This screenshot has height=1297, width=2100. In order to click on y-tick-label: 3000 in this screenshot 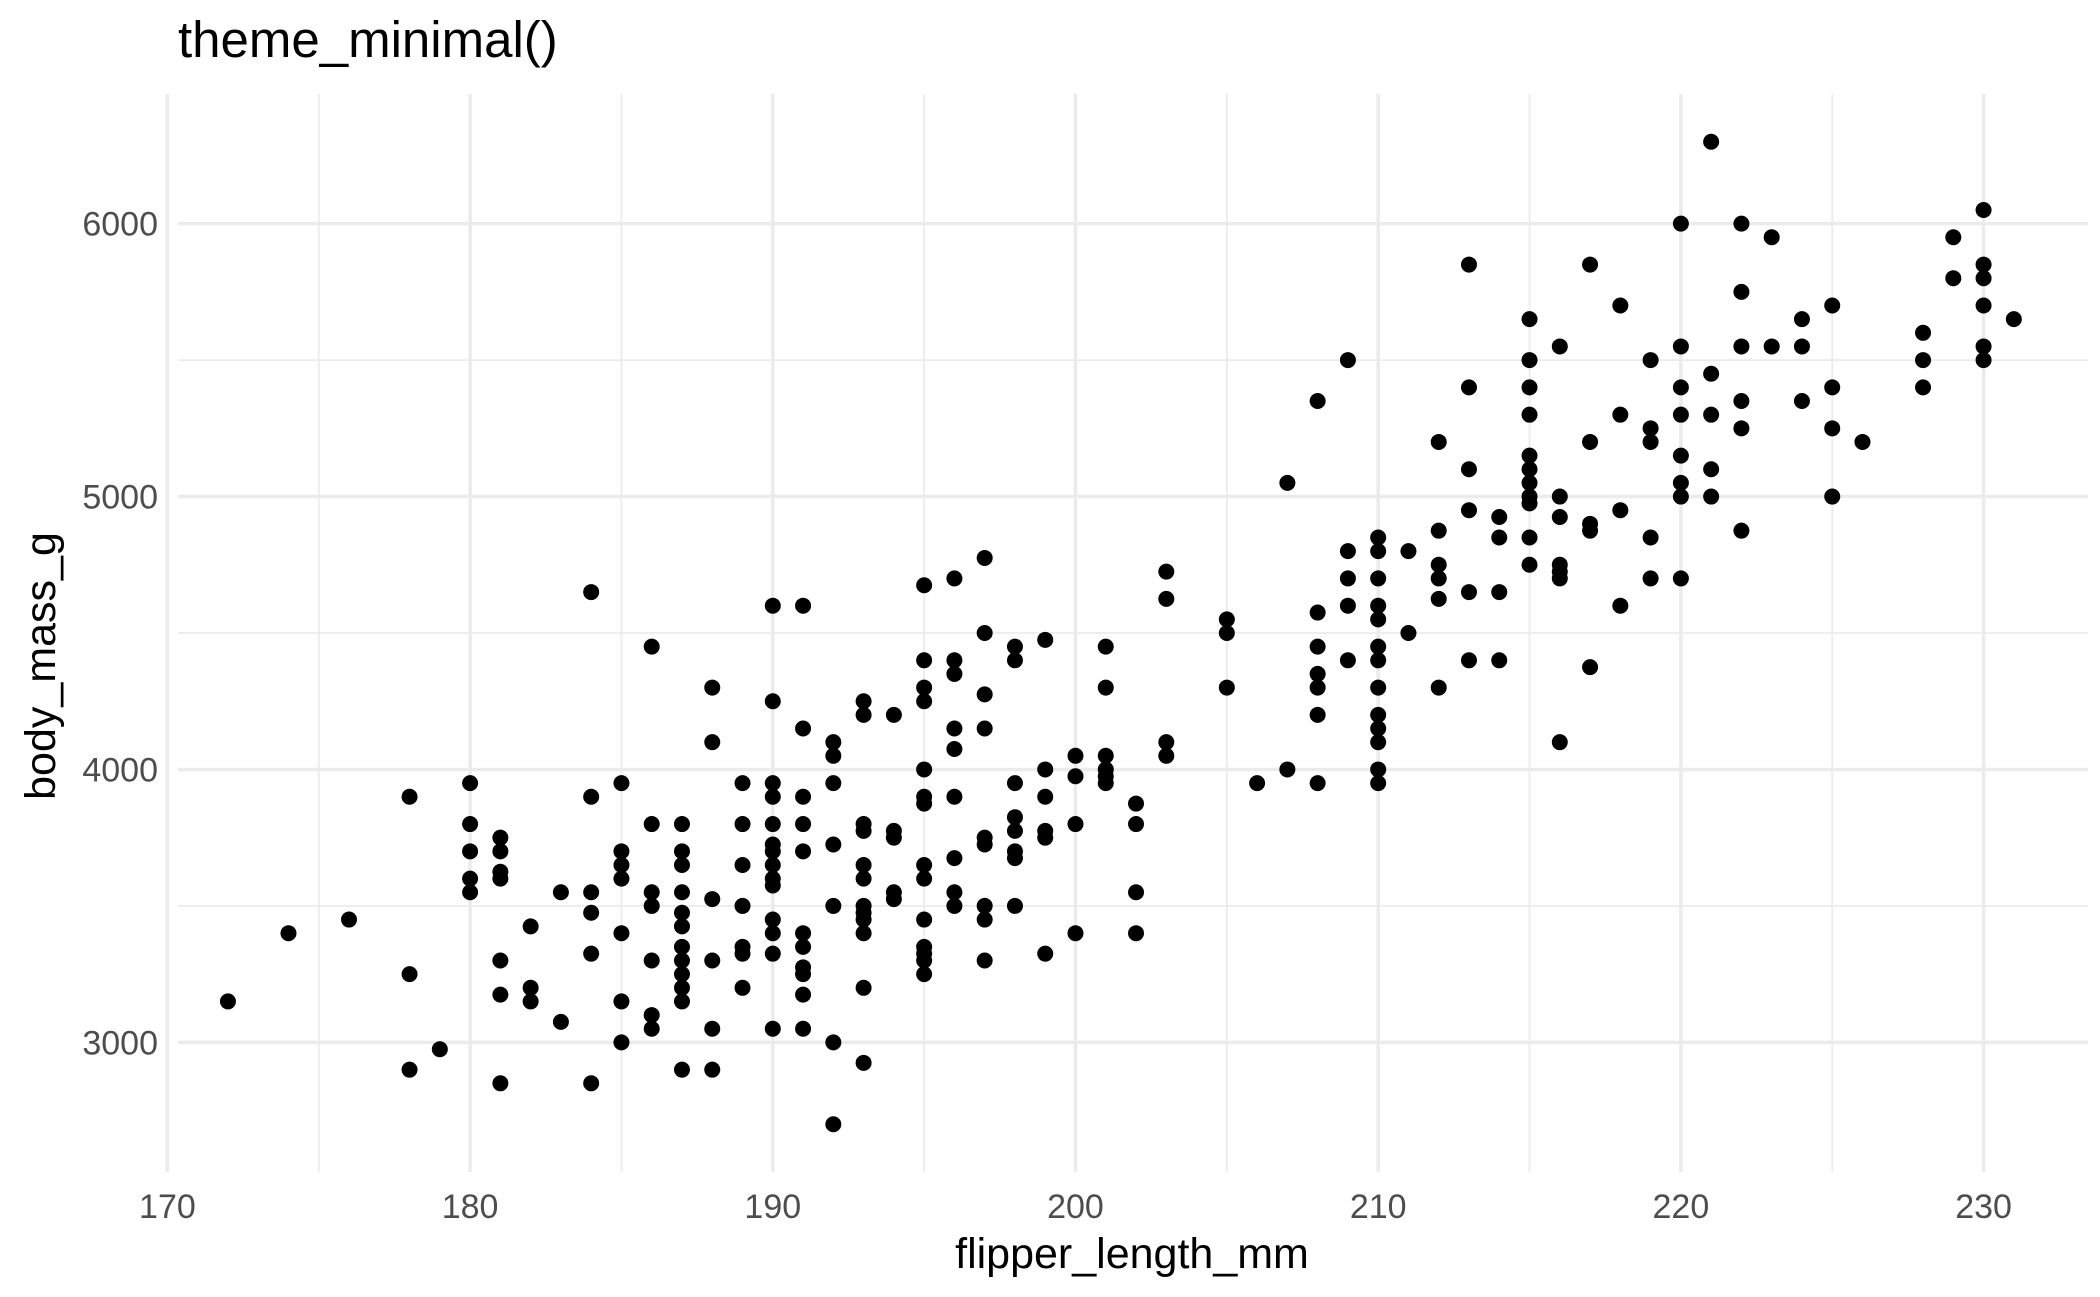, I will do `click(120, 1043)`.